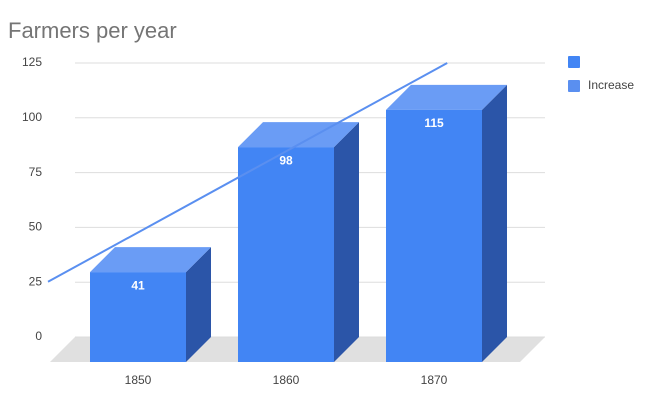 This screenshot has height=413, width=660. What do you see at coordinates (286, 380) in the screenshot?
I see `x-tick-label: 1860` at bounding box center [286, 380].